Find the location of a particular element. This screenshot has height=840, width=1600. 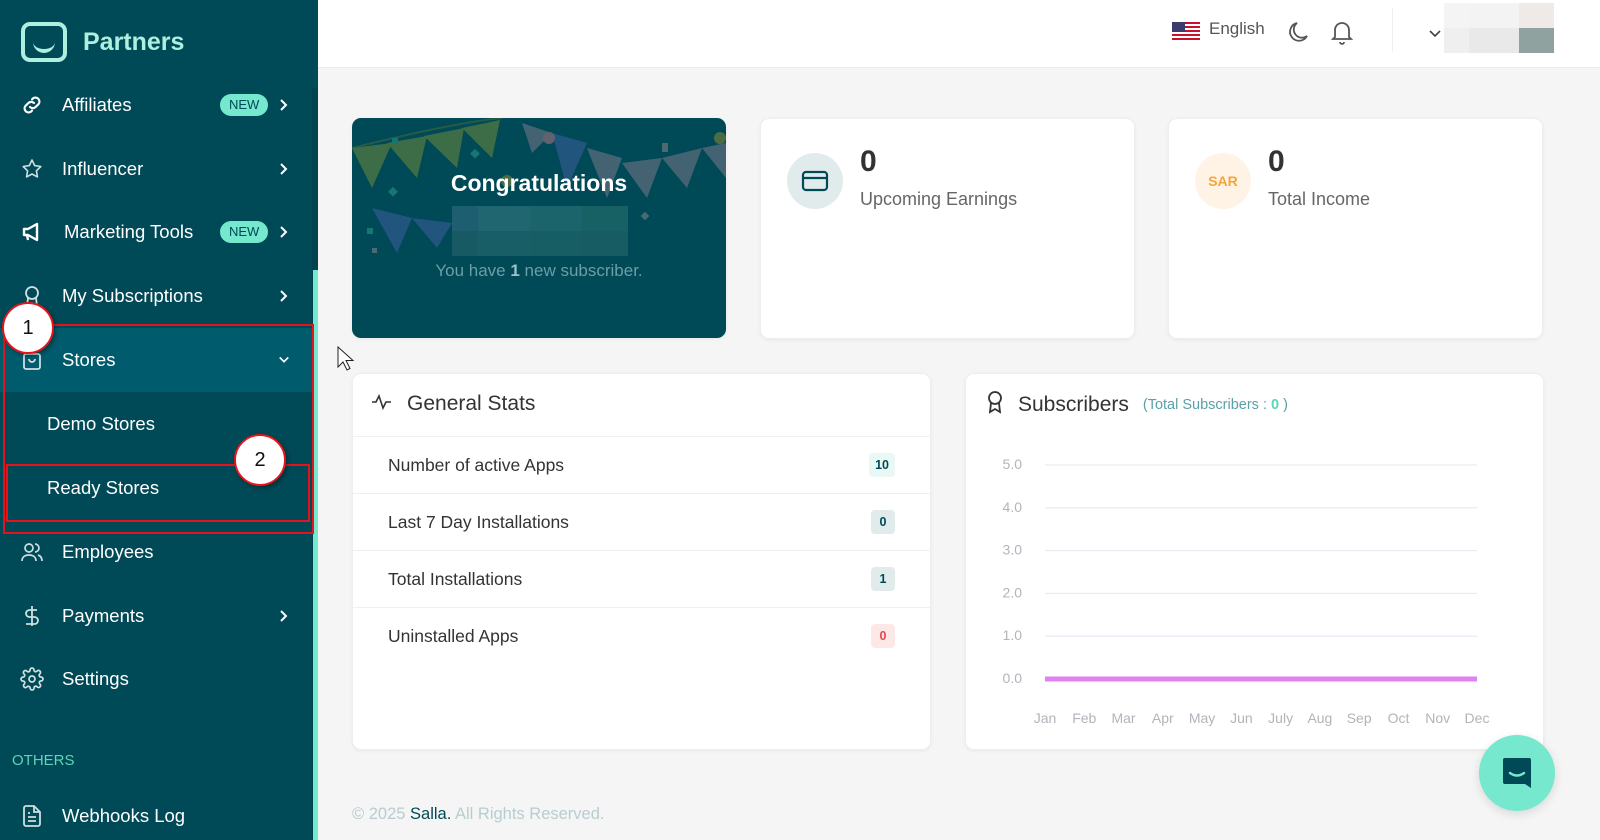

sidebar-item-settings: Settings is located at coordinates (156, 679).